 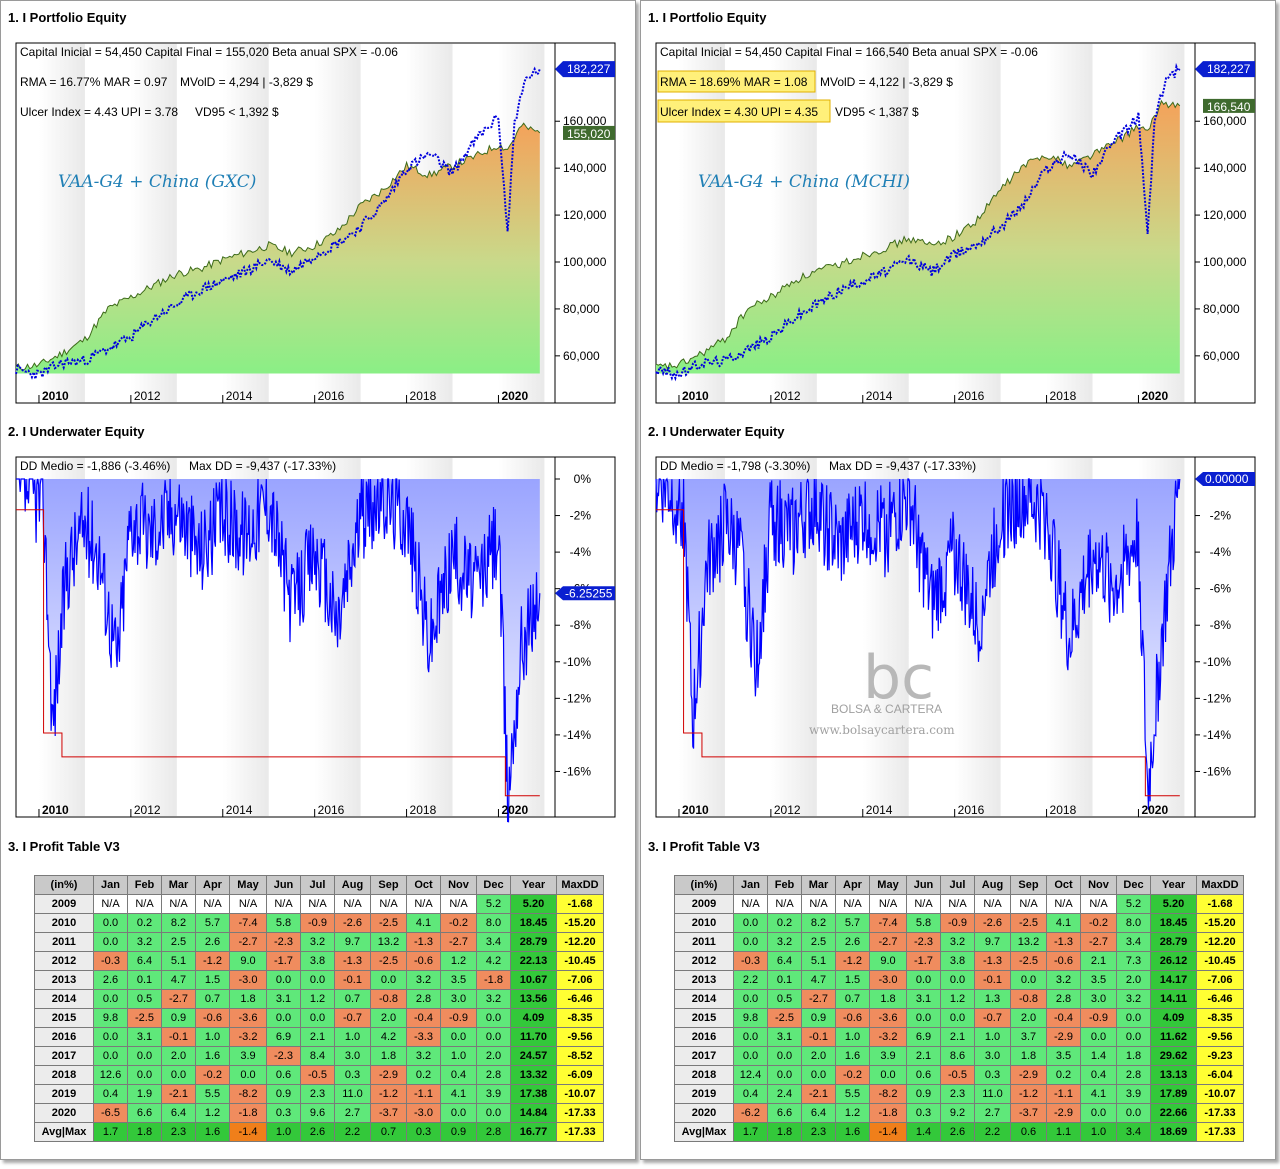 I want to click on table-cell: 3.2, so click(x=423, y=1056).